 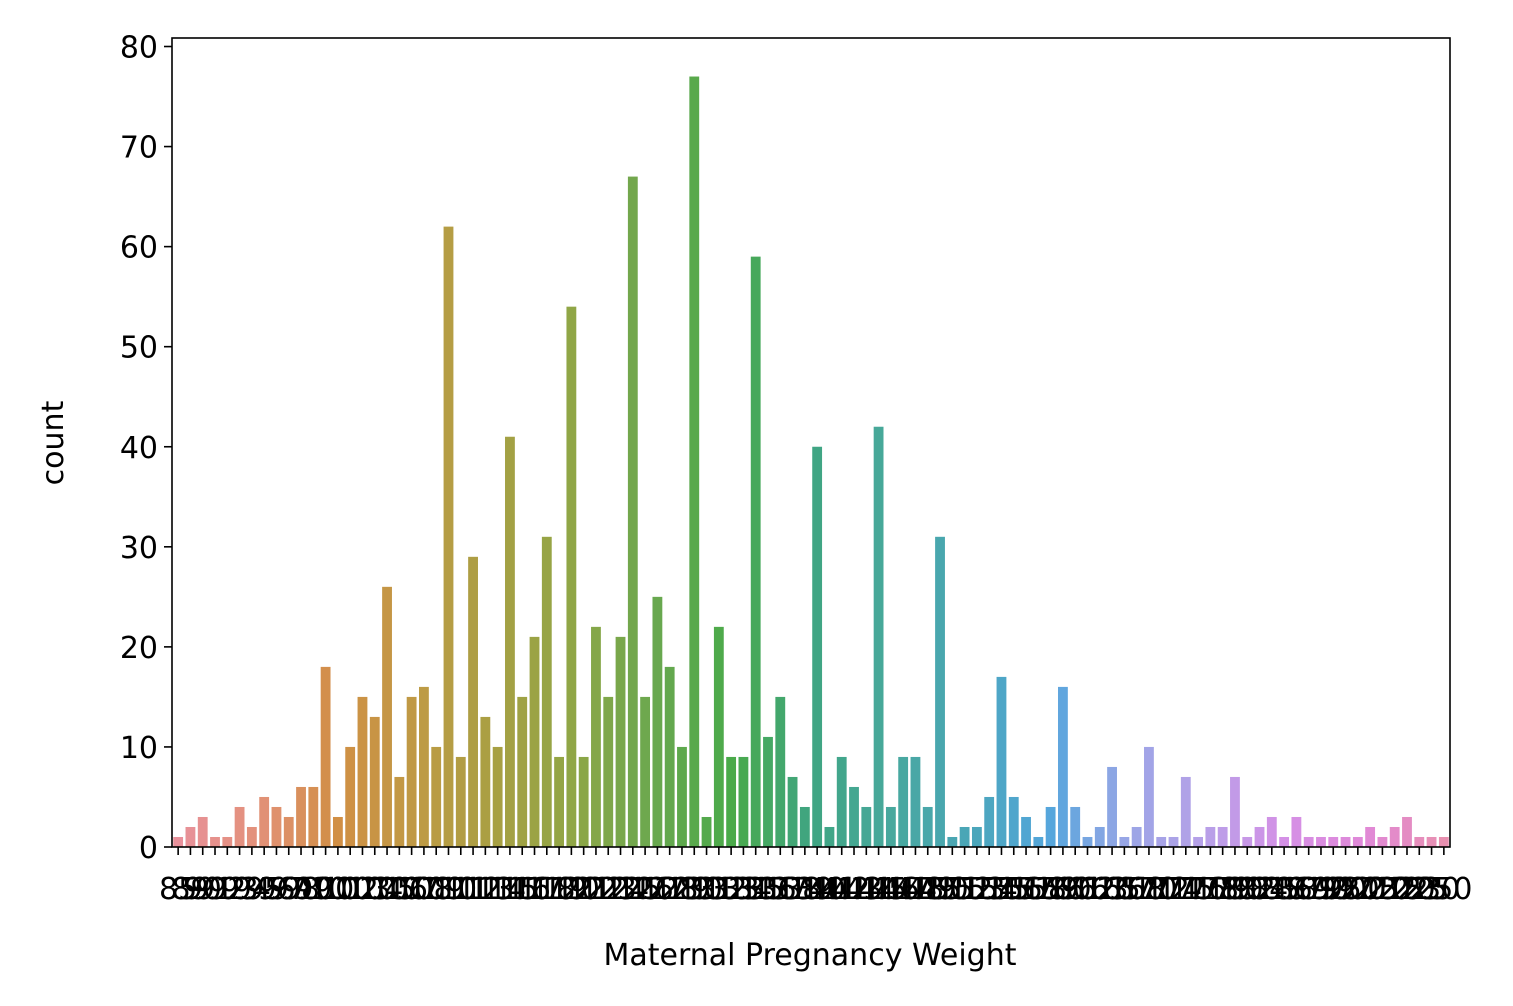 I want to click on x-tick-label: 176, so click(x=1197, y=889).